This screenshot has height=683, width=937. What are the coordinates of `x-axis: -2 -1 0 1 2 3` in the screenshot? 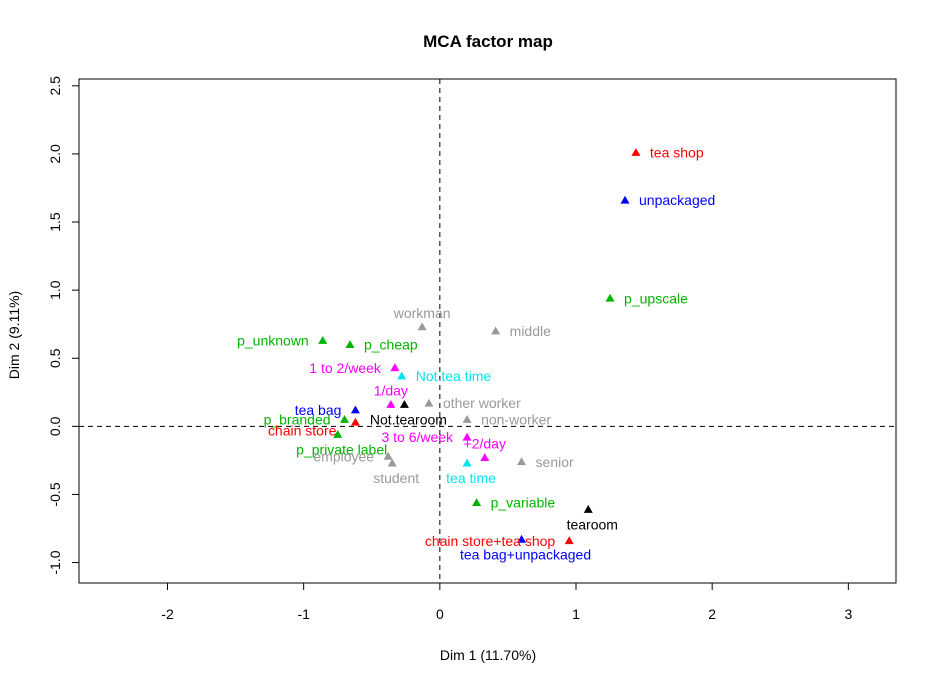 It's located at (506, 602).